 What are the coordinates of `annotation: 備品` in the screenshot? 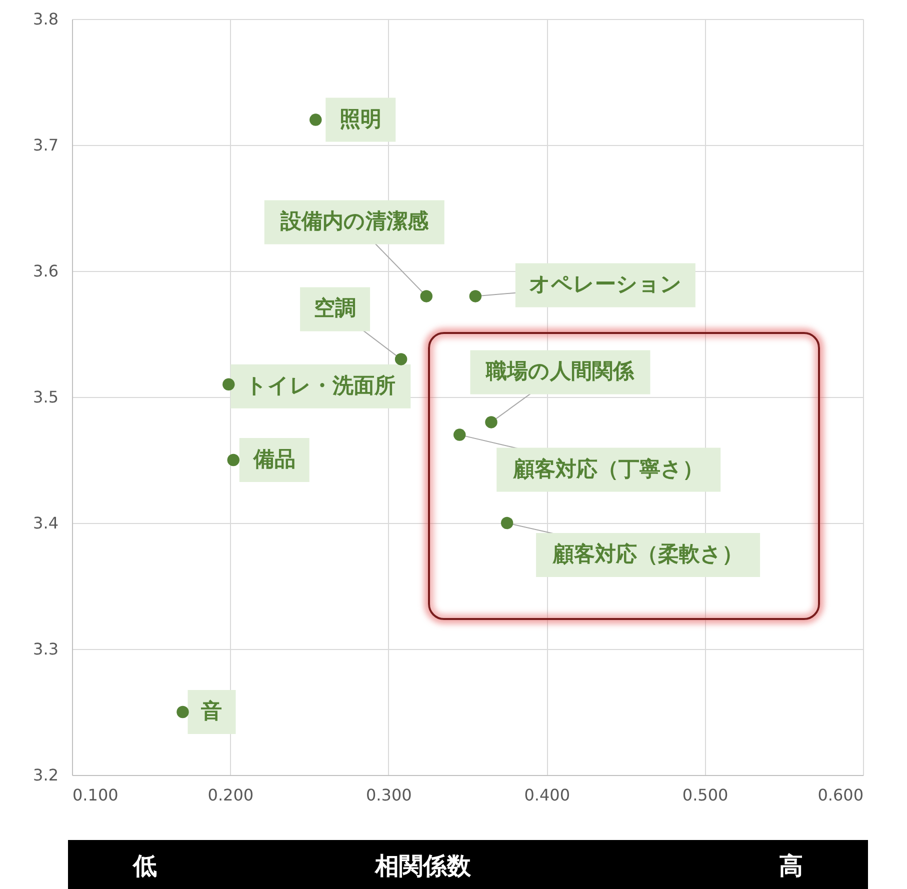 It's located at (274, 459).